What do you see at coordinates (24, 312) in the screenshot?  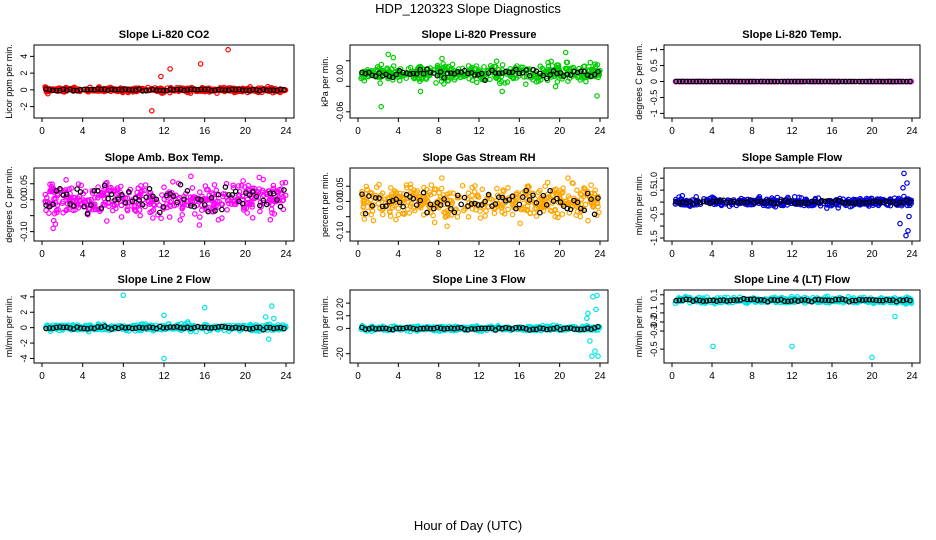 I see `y-tick-label: 2` at bounding box center [24, 312].